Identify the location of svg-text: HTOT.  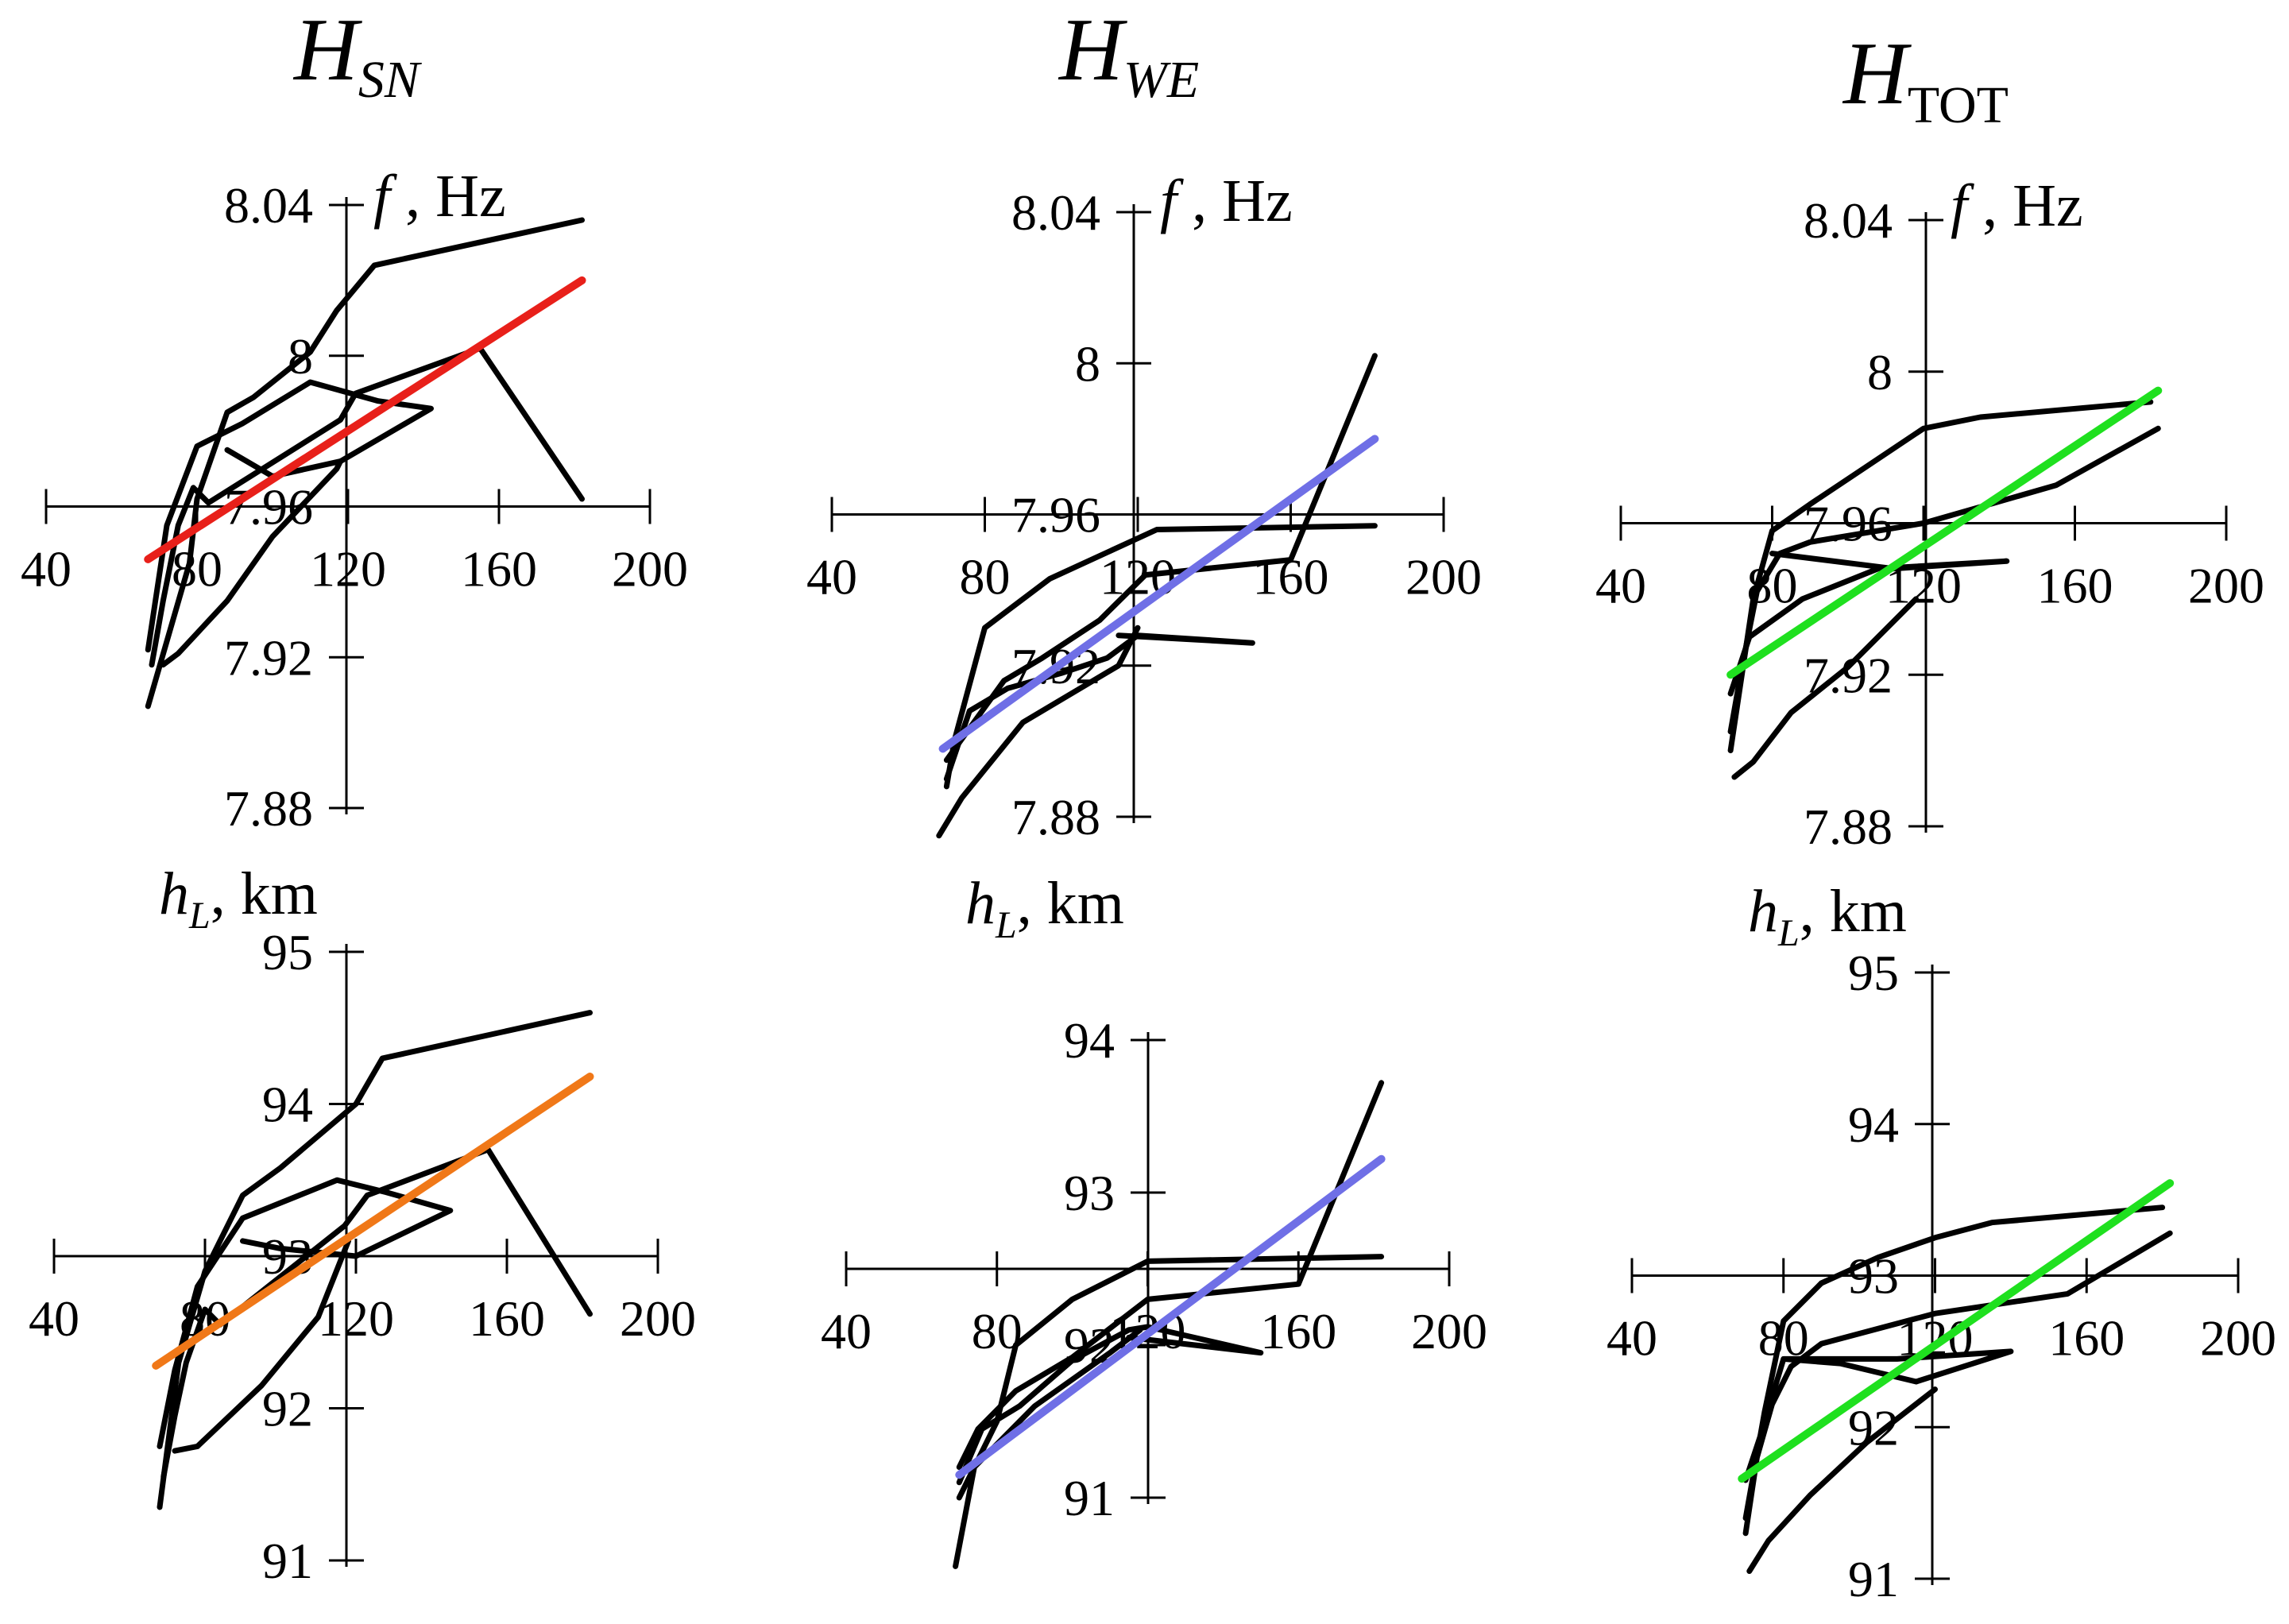
(1925, 79).